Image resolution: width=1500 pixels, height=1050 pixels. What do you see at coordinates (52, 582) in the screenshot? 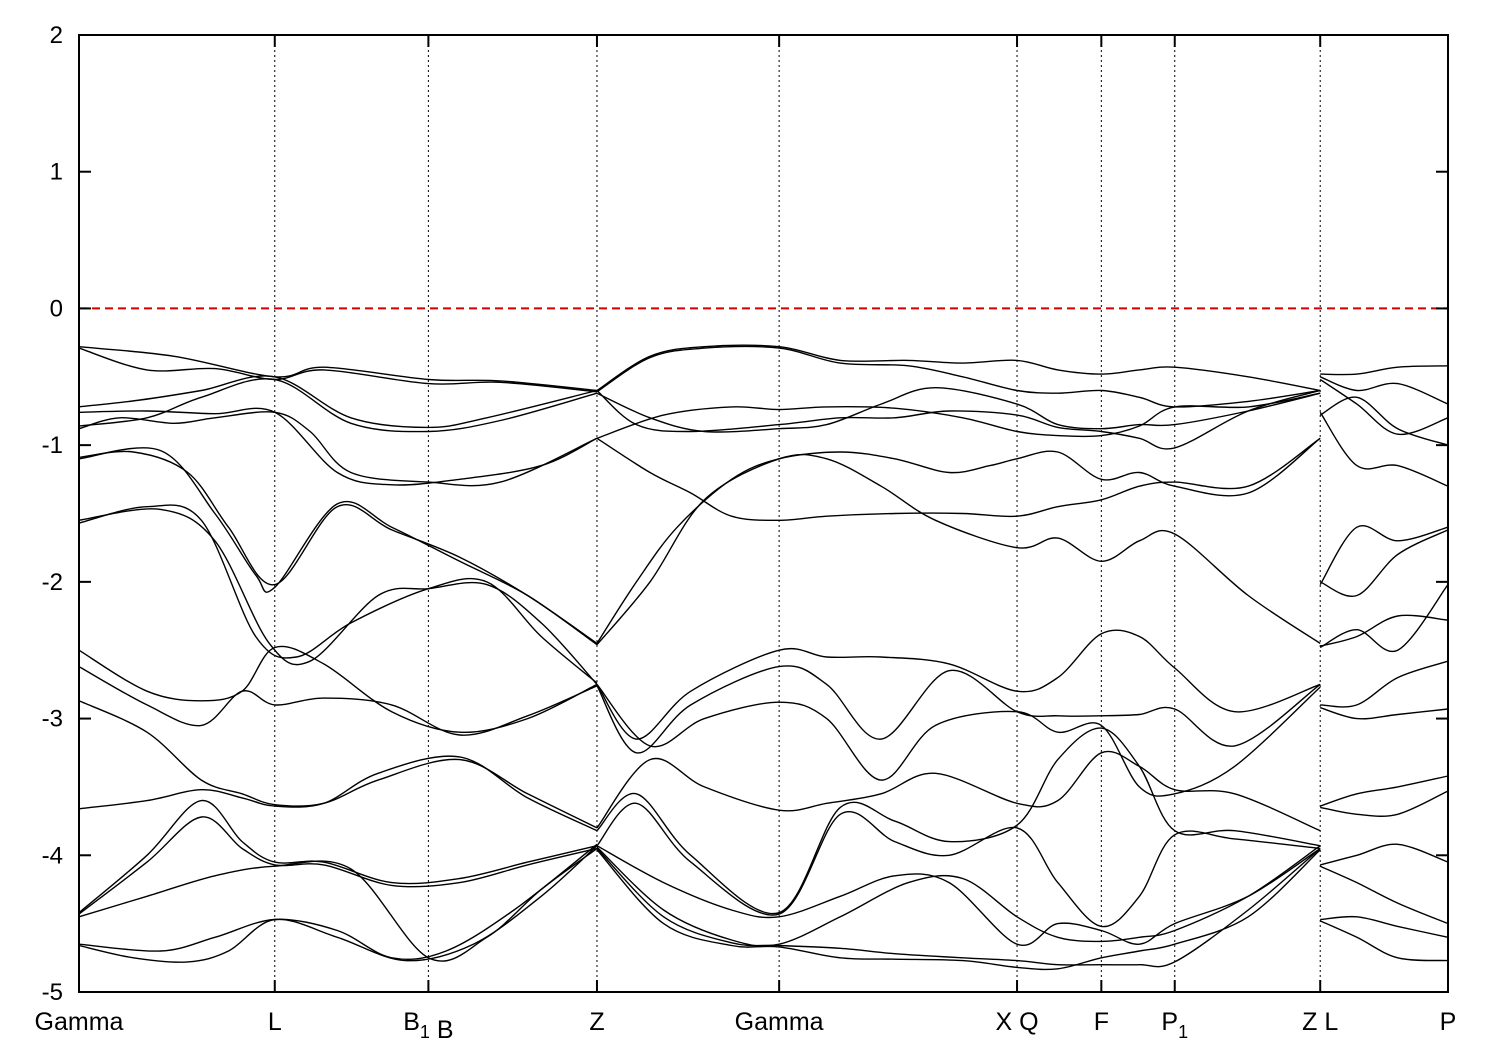
I see `y-tick-label-3: -2` at bounding box center [52, 582].